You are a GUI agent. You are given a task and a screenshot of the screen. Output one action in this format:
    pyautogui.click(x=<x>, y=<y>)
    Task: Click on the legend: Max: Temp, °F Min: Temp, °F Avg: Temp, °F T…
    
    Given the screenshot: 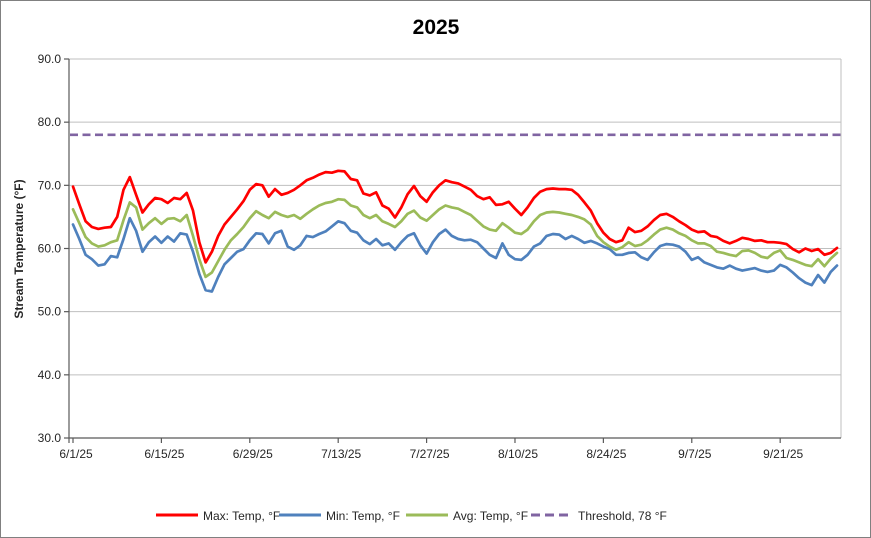 What is the action you would take?
    pyautogui.click(x=411, y=516)
    